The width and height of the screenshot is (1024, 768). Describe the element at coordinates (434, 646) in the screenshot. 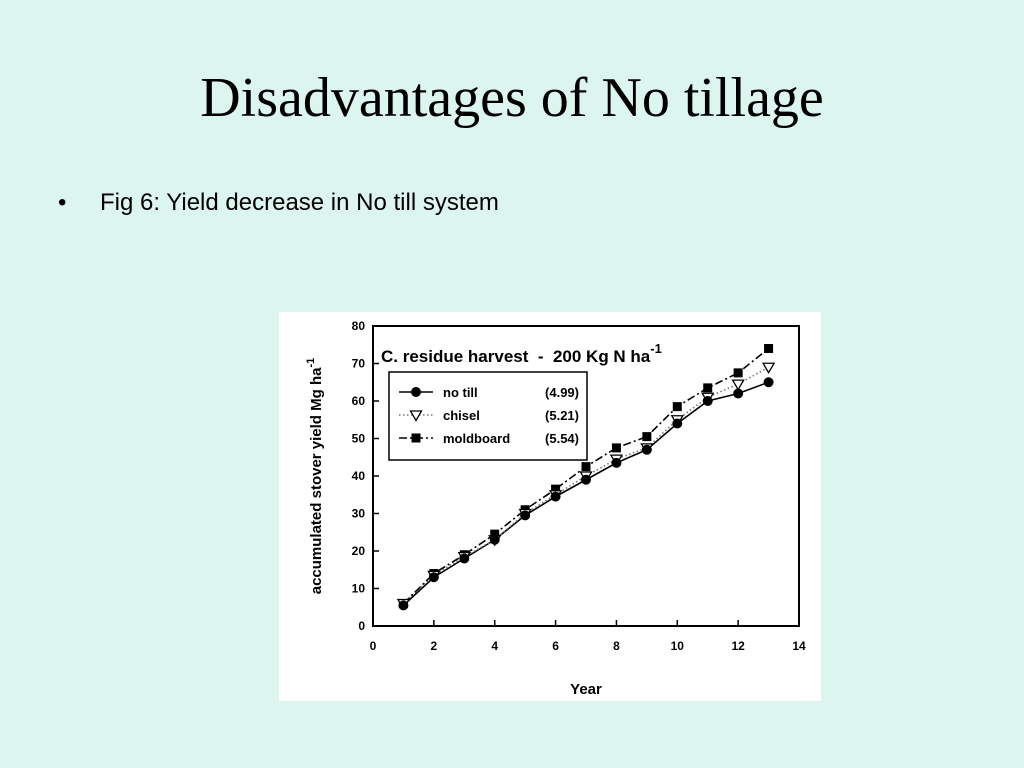

I see `x-tick-label: 2` at that location.